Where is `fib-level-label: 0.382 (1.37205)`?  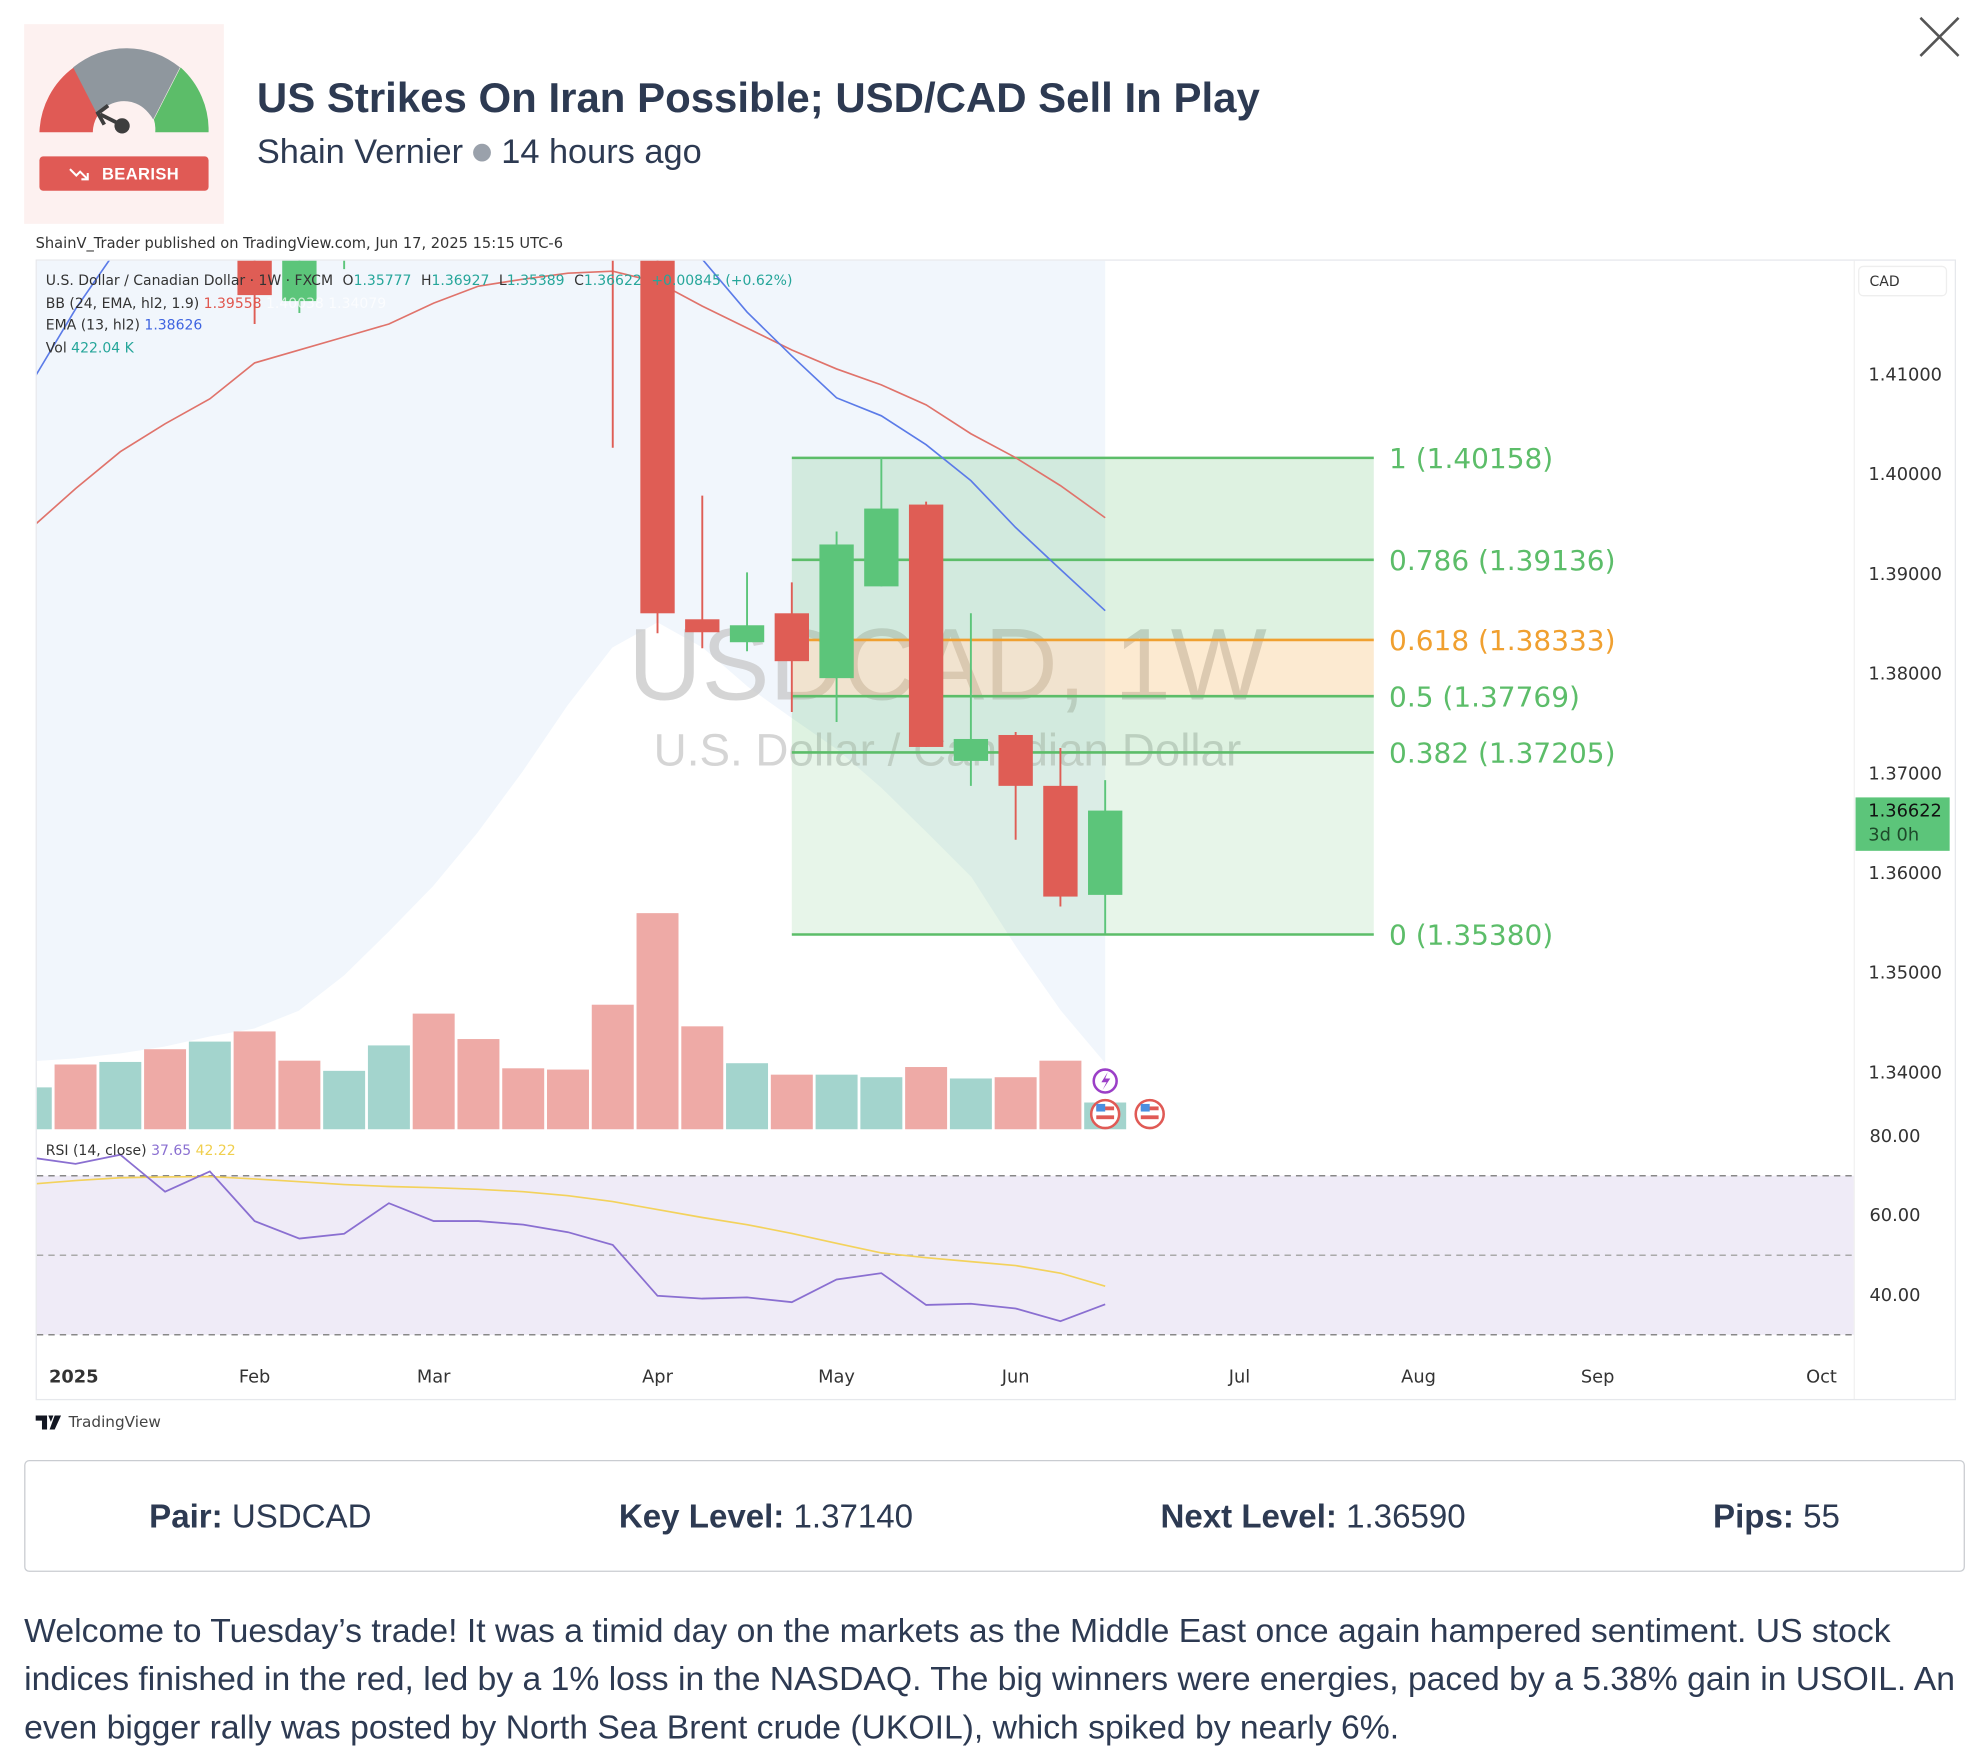 fib-level-label: 0.382 (1.37205) is located at coordinates (1502, 753).